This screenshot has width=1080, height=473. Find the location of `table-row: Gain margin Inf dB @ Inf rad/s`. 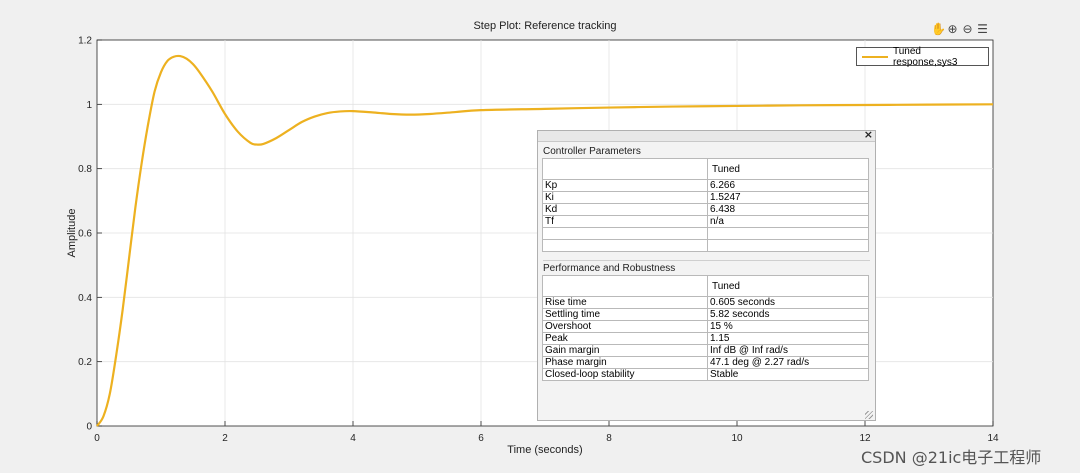

table-row: Gain margin Inf dB @ Inf rad/s is located at coordinates (705, 350).